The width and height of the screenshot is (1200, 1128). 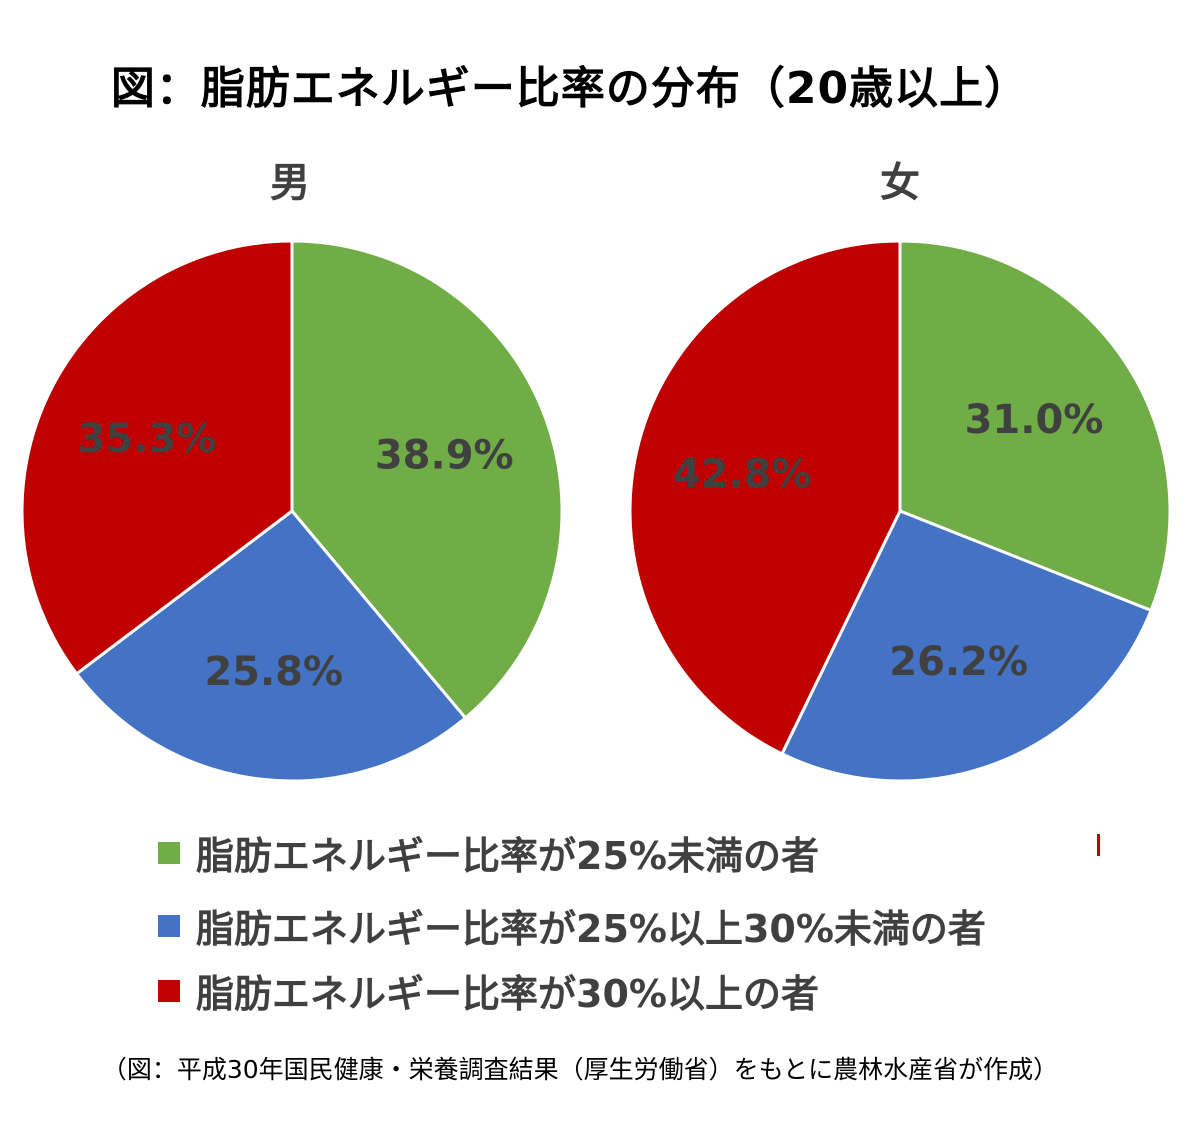 I want to click on legend-label-30-plus: 脂肪エネルギー比率が30%以上の者, so click(x=507, y=994).